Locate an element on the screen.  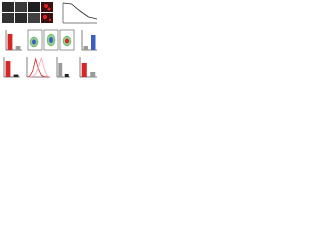
flow-plots is located at coordinates (51, 40).